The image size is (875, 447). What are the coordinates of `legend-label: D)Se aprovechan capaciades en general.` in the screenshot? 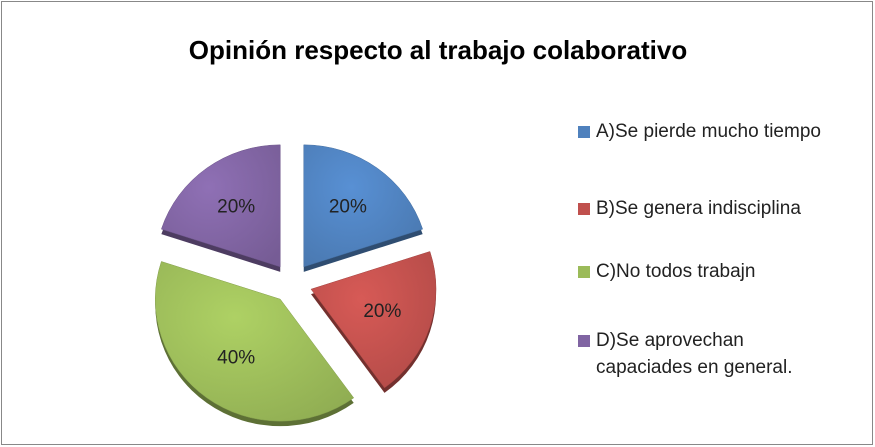 It's located at (694, 354).